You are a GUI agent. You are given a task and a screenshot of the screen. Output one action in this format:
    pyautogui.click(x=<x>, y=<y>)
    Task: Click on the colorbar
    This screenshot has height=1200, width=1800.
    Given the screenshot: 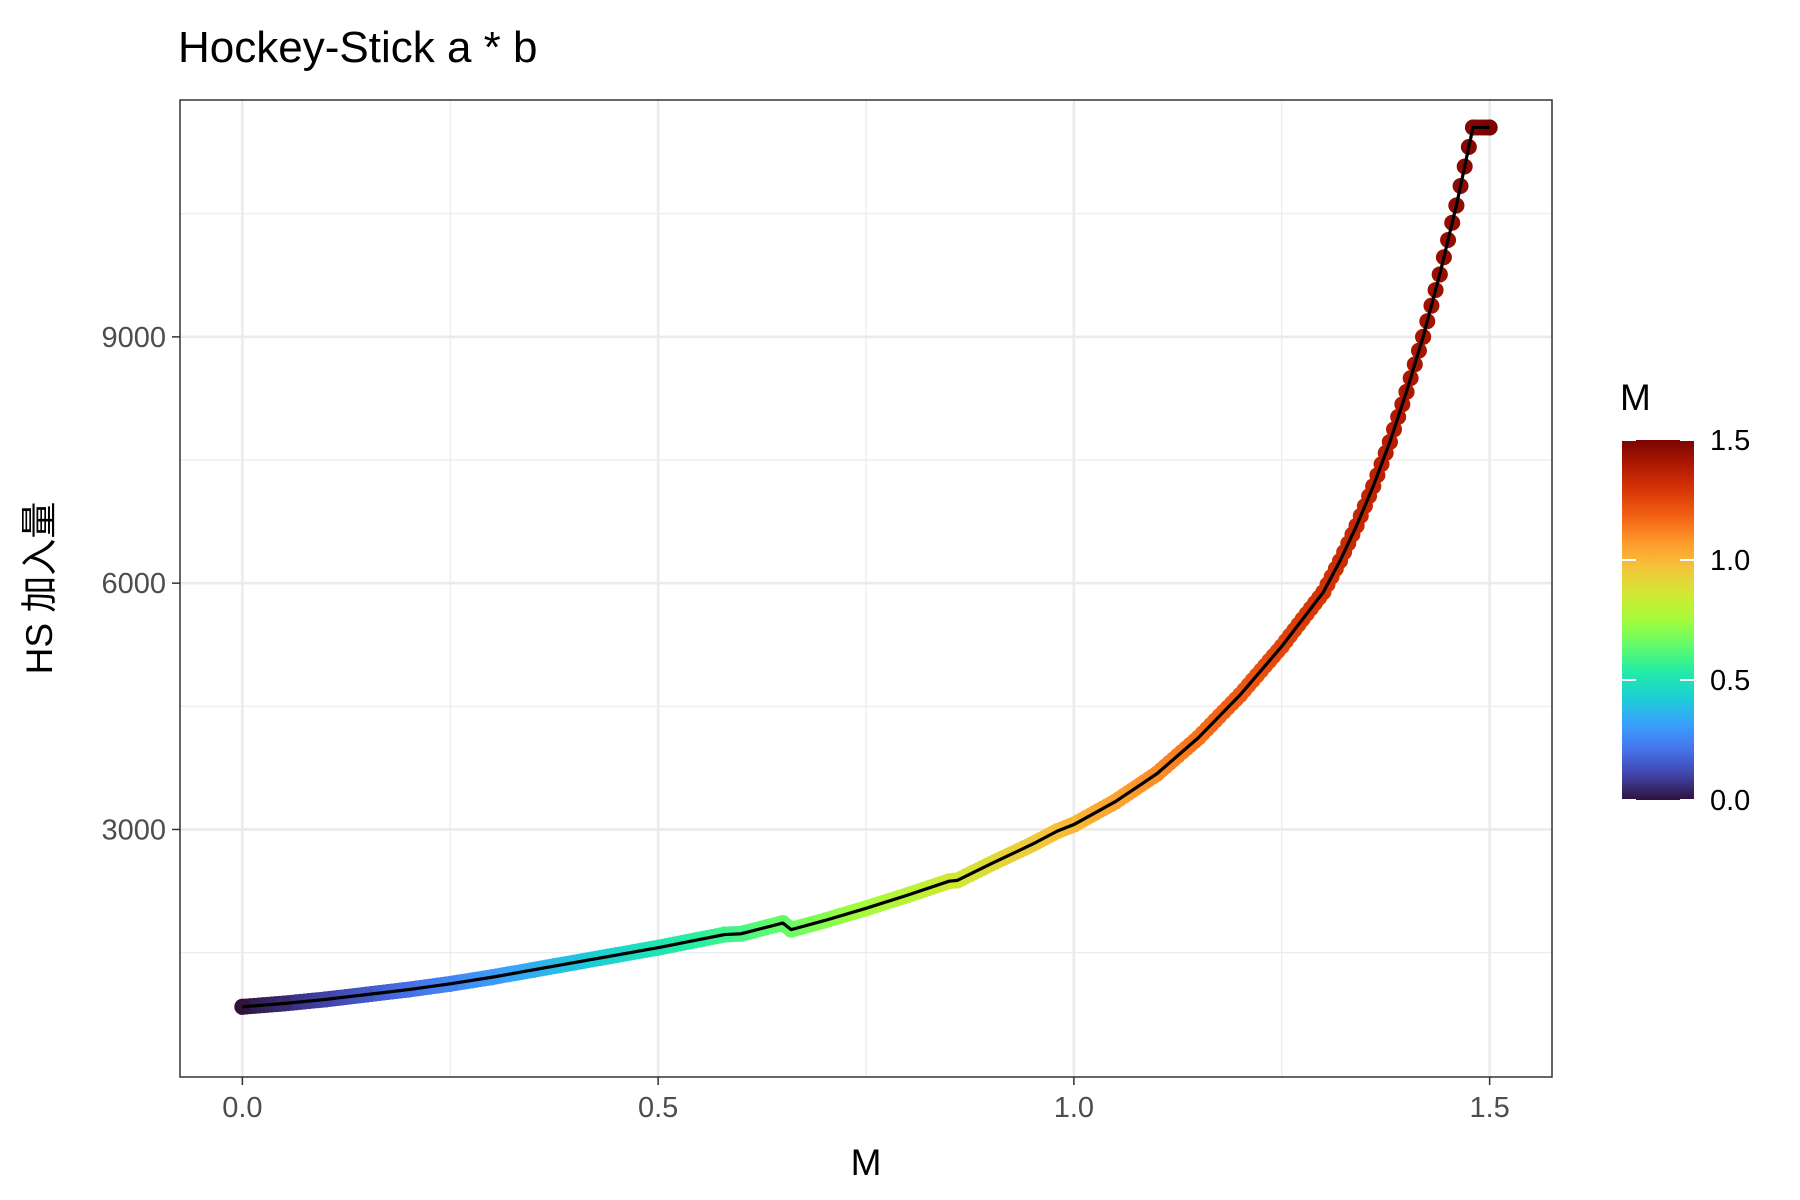 What is the action you would take?
    pyautogui.click(x=1658, y=620)
    